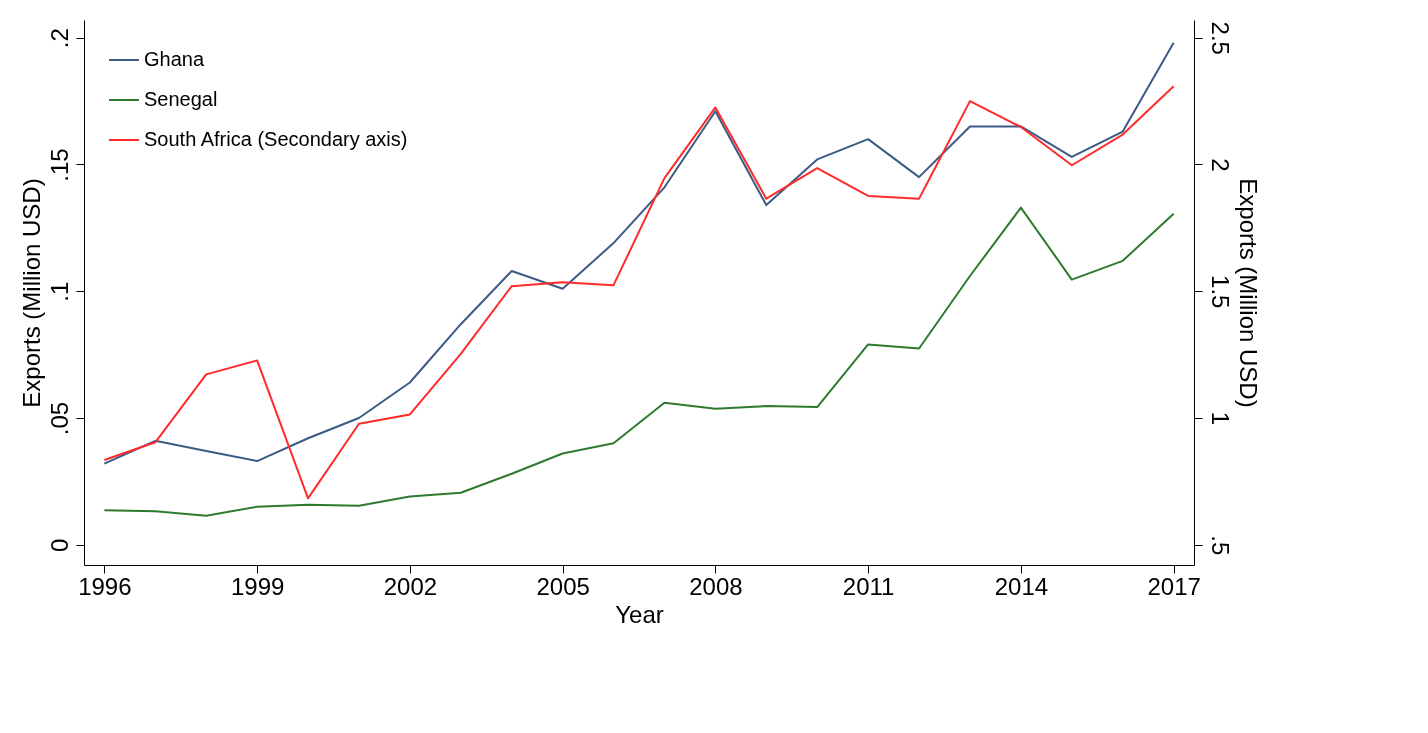 Image resolution: width=1428 pixels, height=733 pixels. Describe the element at coordinates (1220, 38) in the screenshot. I see `y2-tick-label: 2.5` at that location.